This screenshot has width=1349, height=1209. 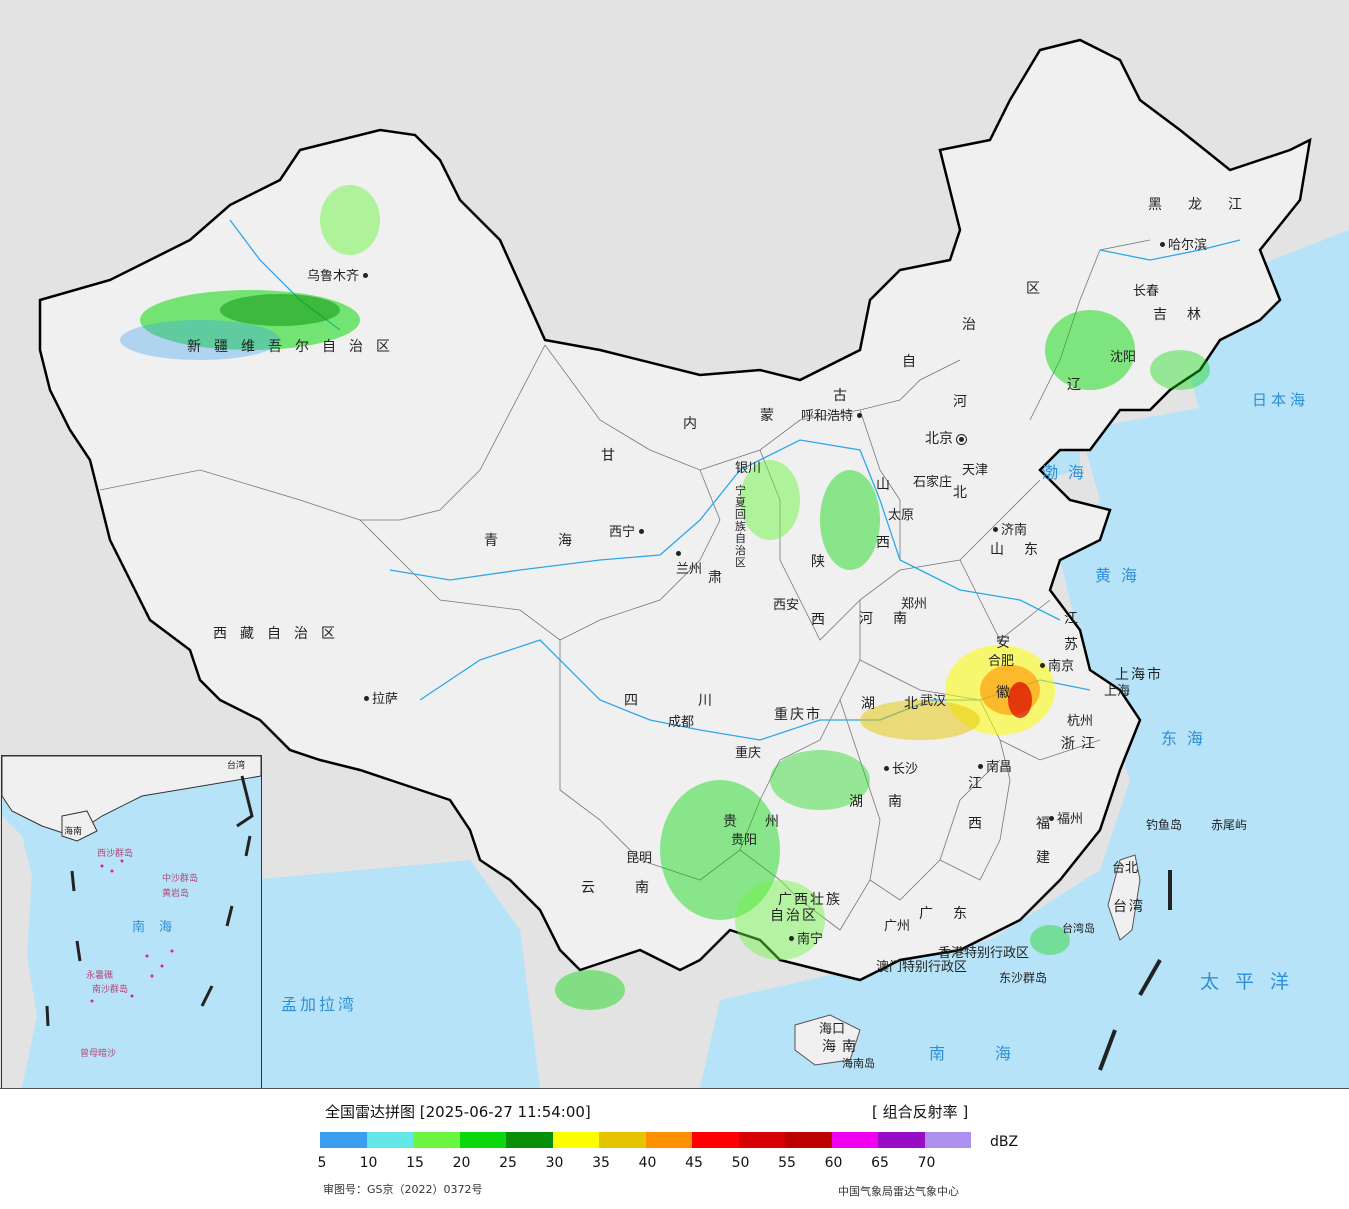 What do you see at coordinates (862, 802) in the screenshot?
I see `province-hunan-1: 湖` at bounding box center [862, 802].